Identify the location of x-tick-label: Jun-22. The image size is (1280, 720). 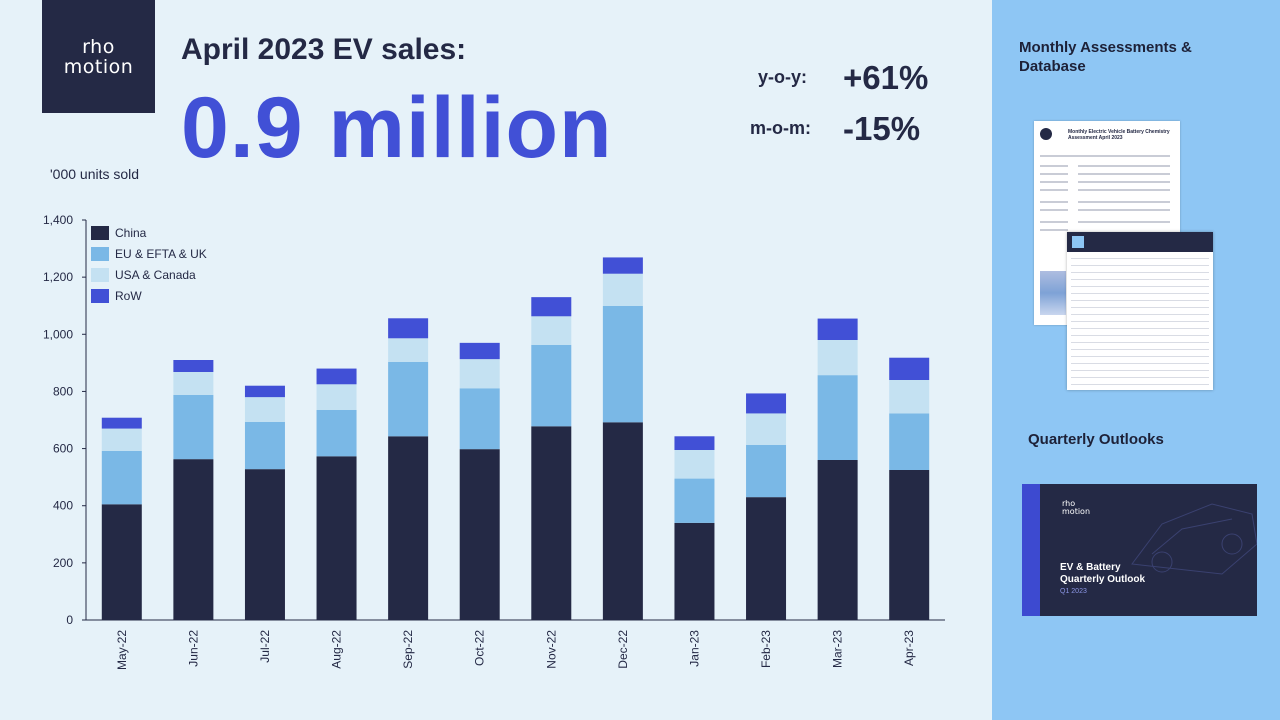
(193, 648).